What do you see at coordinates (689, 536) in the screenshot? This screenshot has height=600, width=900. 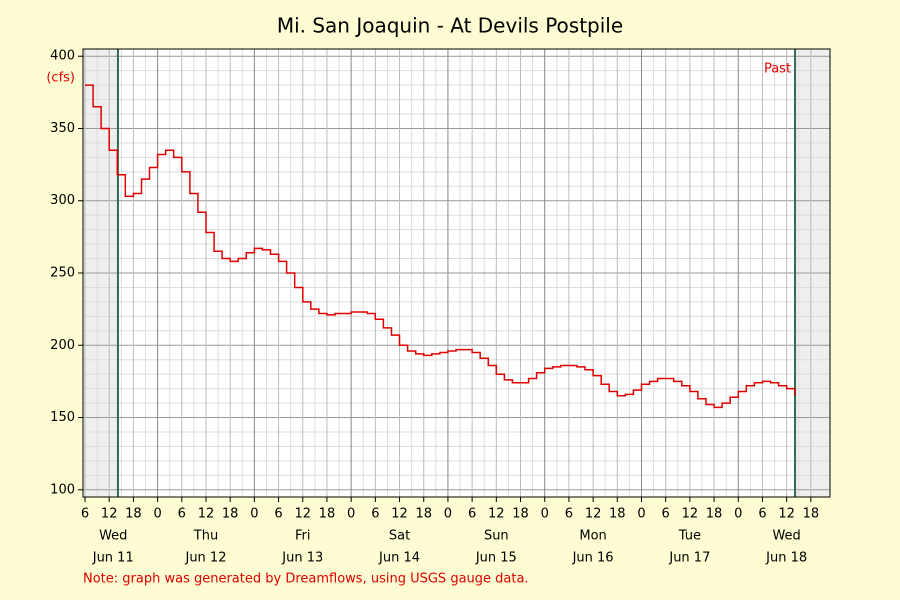 I see `weekday-label: Tue` at bounding box center [689, 536].